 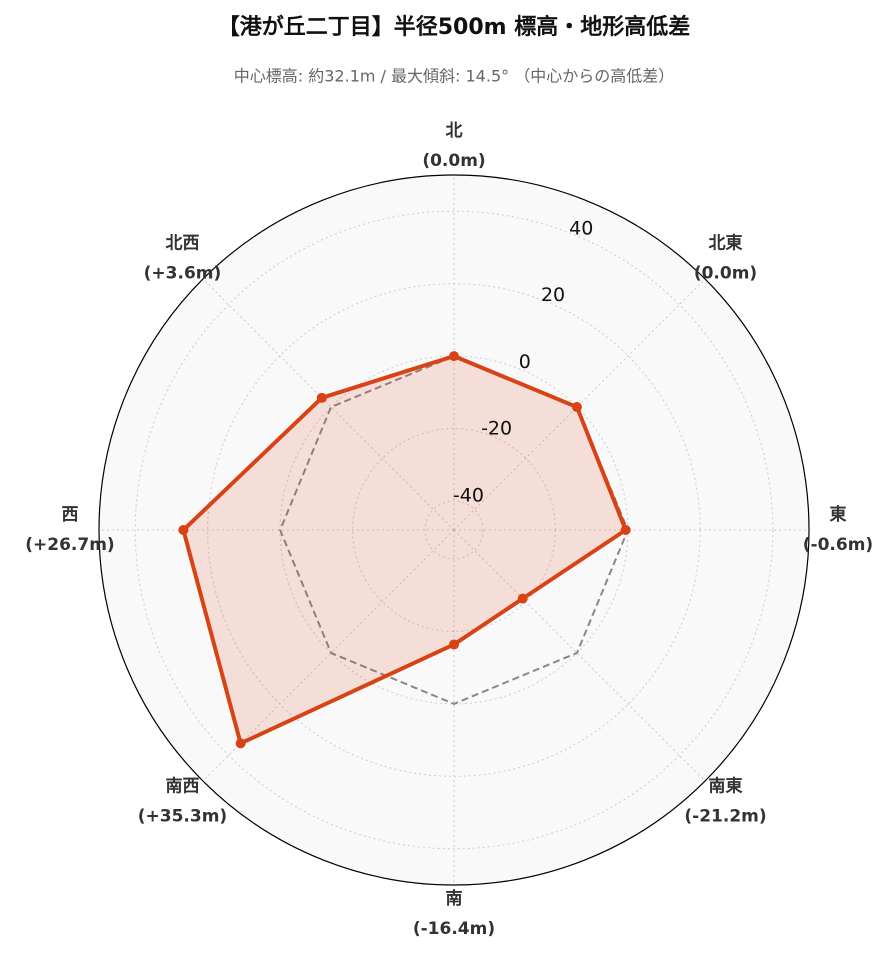 I want to click on category-label: 南, so click(x=454, y=898).